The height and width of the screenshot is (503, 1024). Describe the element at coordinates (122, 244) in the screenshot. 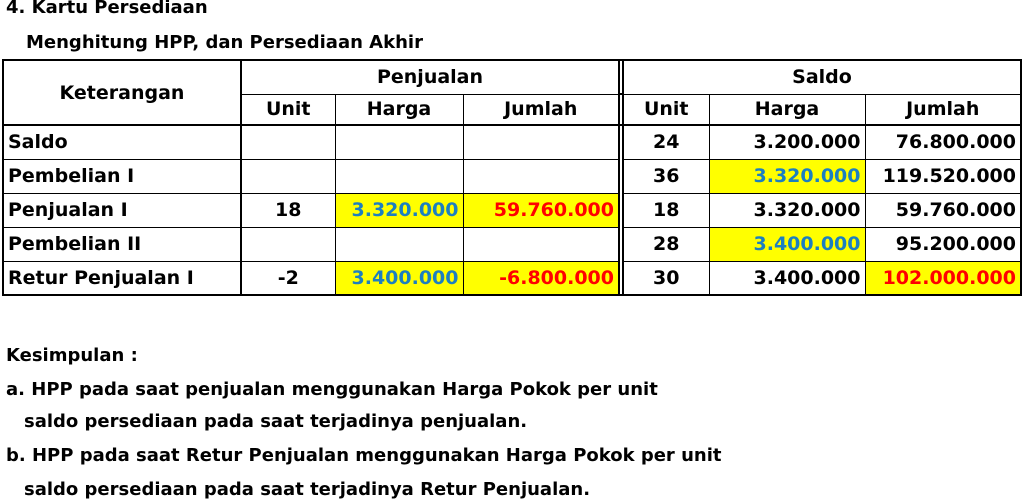

I see `row-label: Pembelian II` at that location.